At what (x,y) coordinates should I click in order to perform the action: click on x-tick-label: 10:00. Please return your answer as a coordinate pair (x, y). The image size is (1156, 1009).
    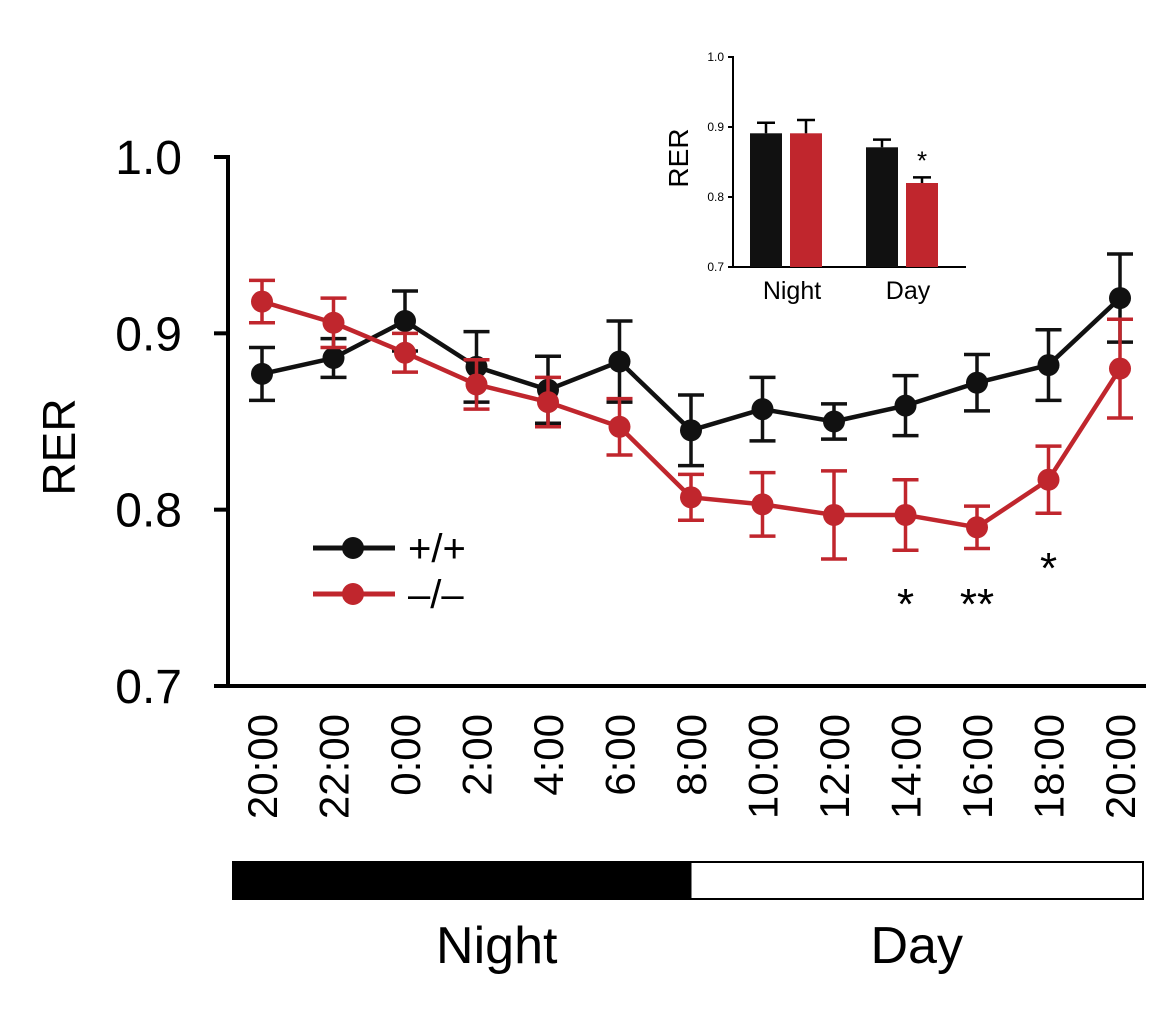
    Looking at the image, I should click on (763, 766).